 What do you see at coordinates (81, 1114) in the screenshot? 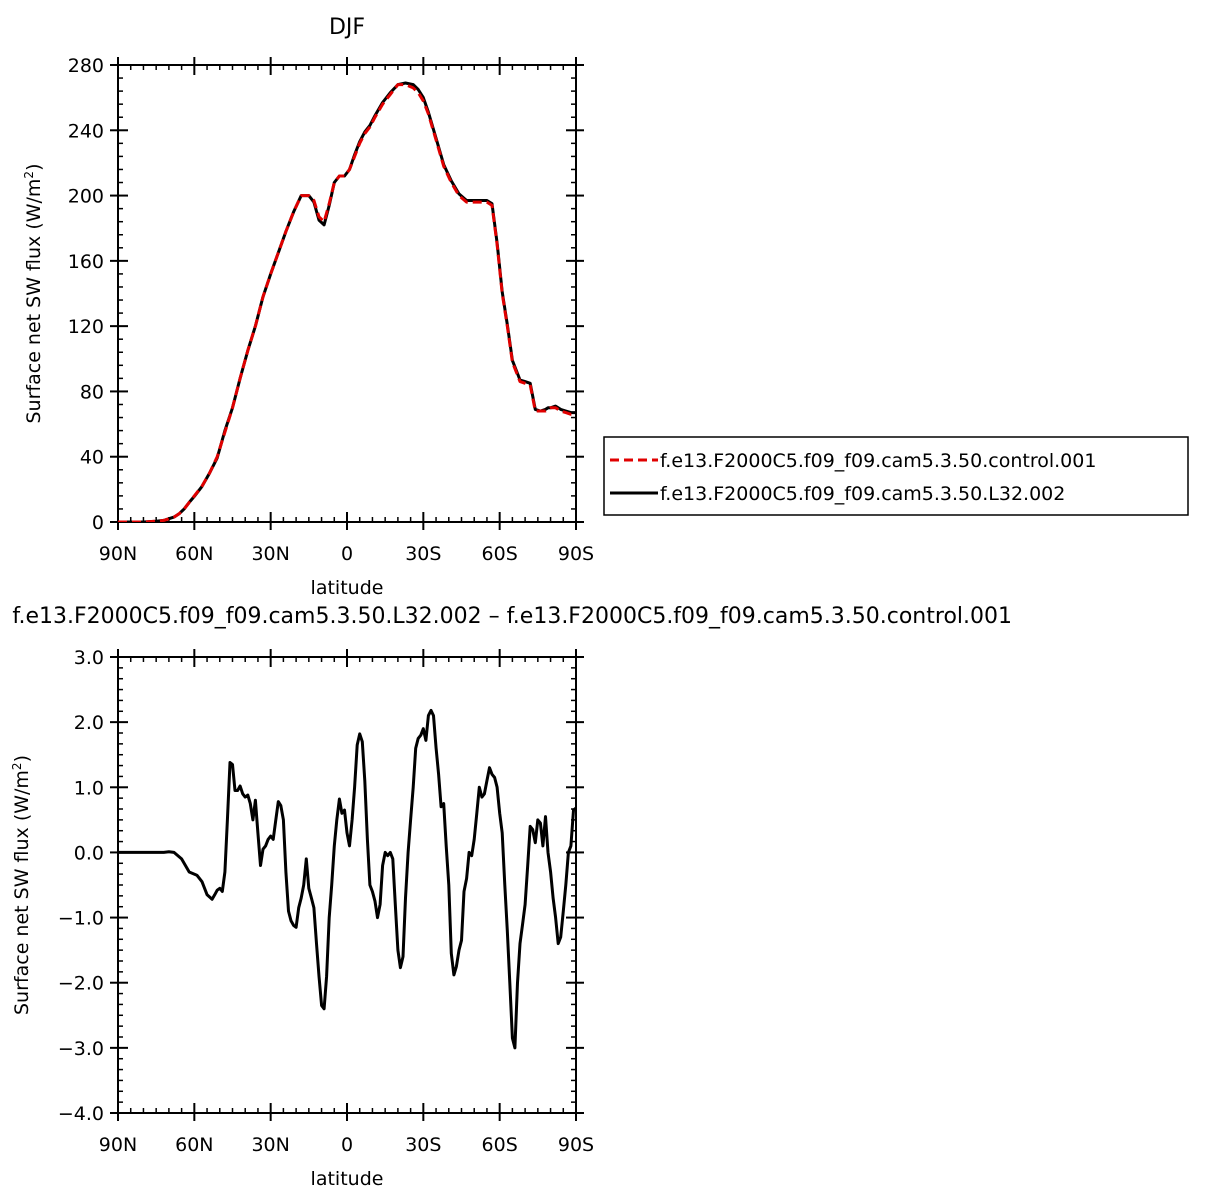
I see `y-tick-label: −4.0` at bounding box center [81, 1114].